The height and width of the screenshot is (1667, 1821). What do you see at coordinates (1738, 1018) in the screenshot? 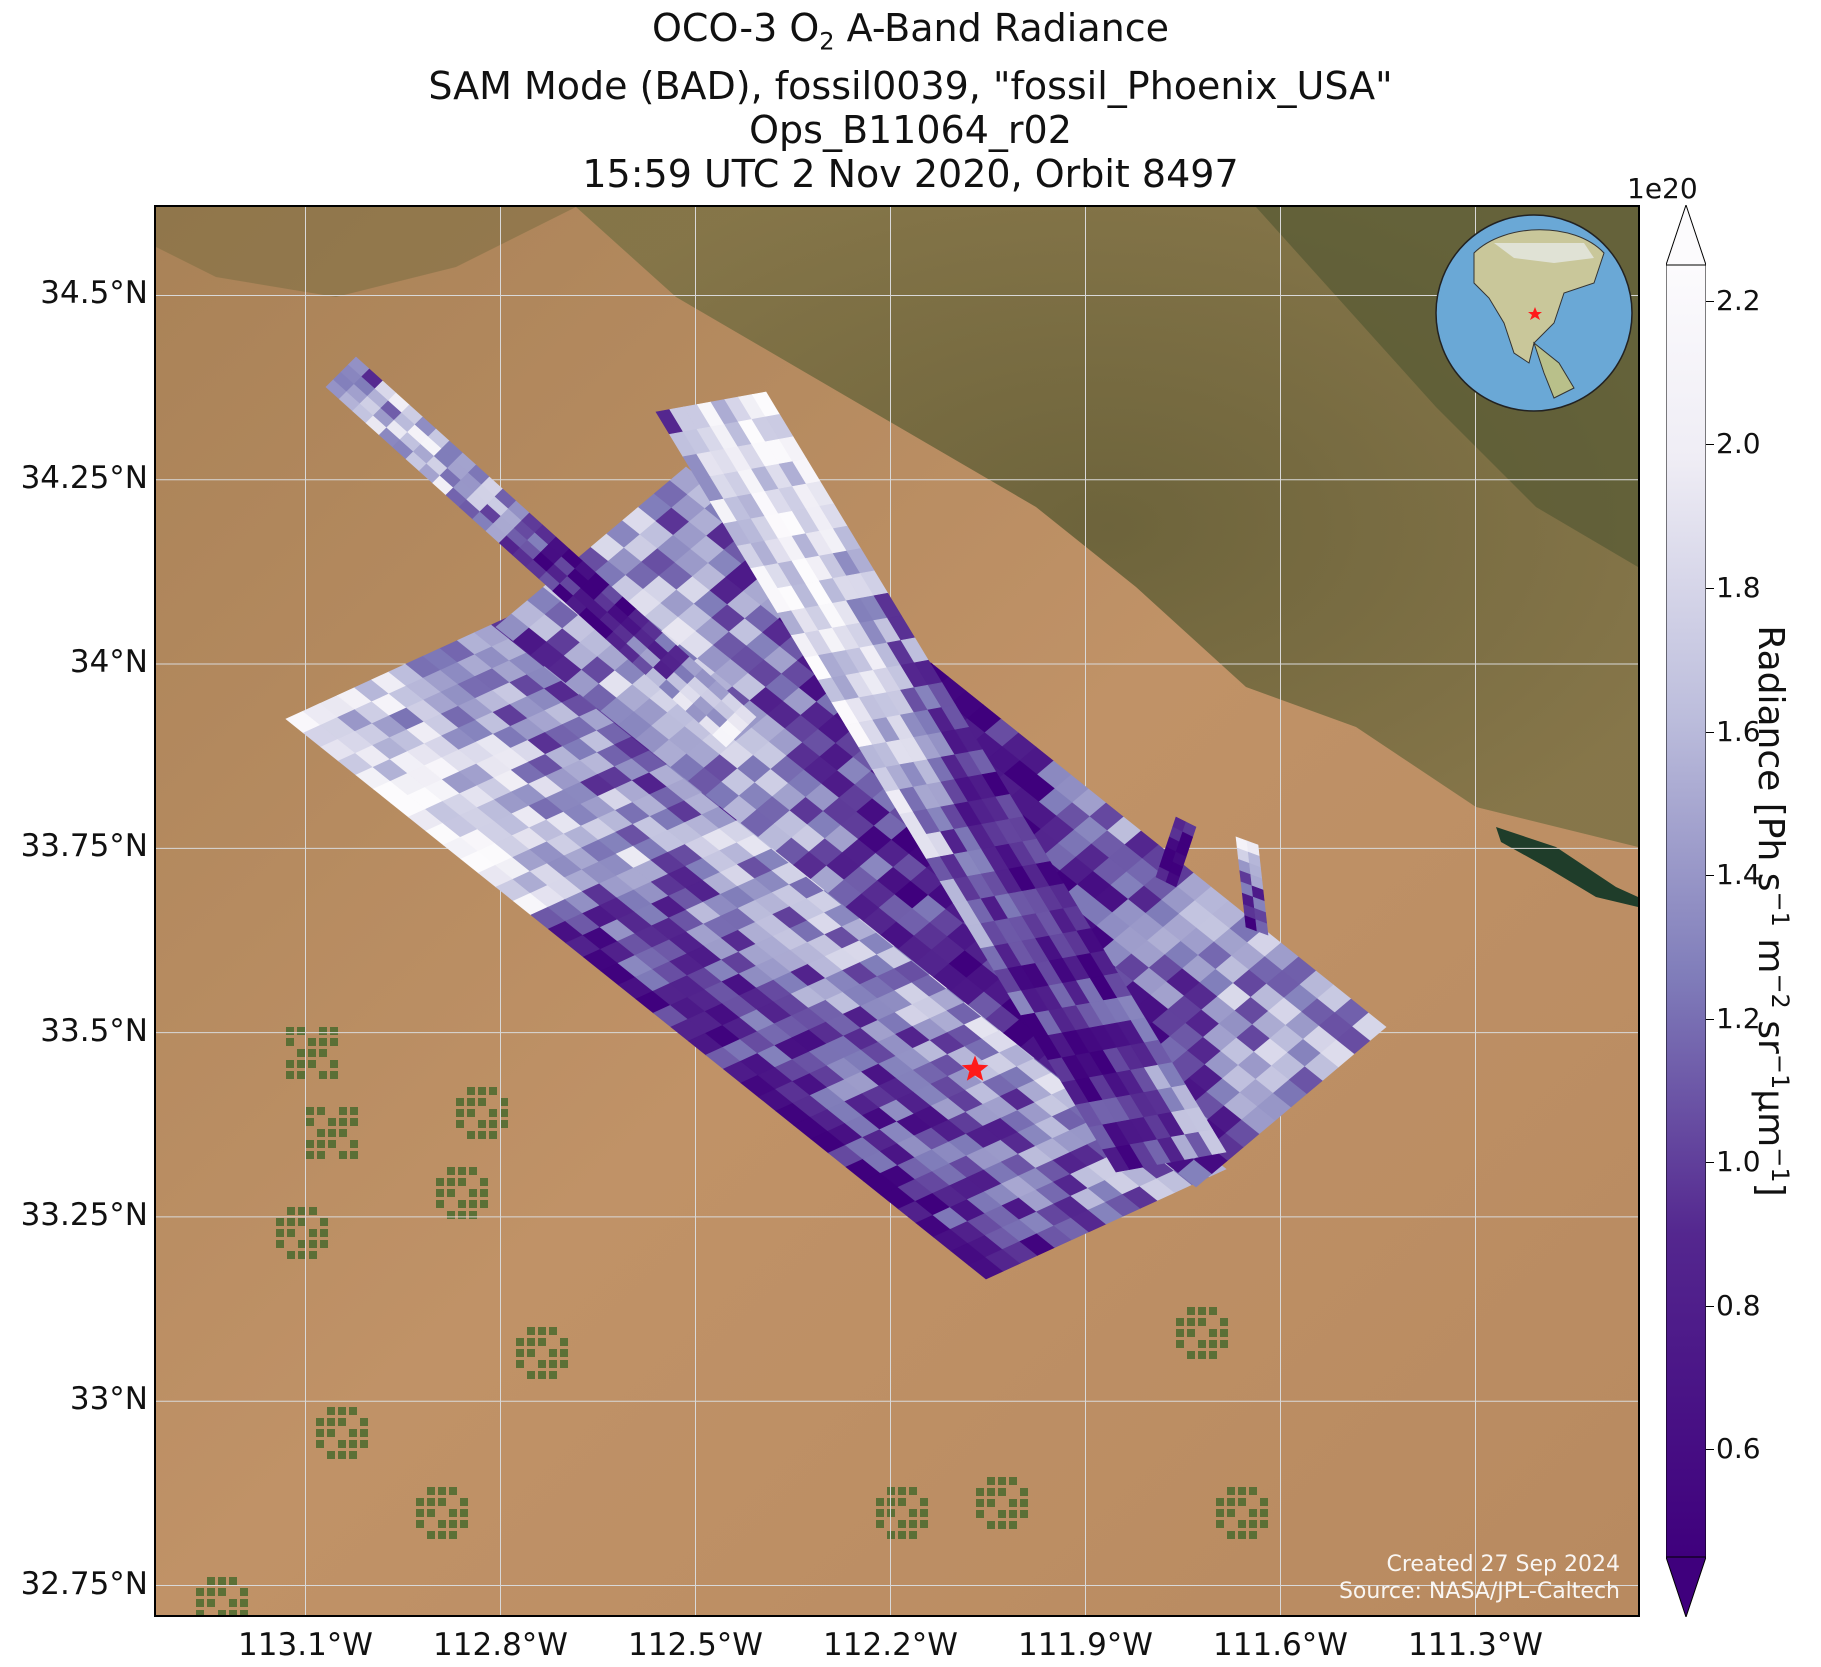
I see `colorbar-tick-label: 1.2` at bounding box center [1738, 1018].